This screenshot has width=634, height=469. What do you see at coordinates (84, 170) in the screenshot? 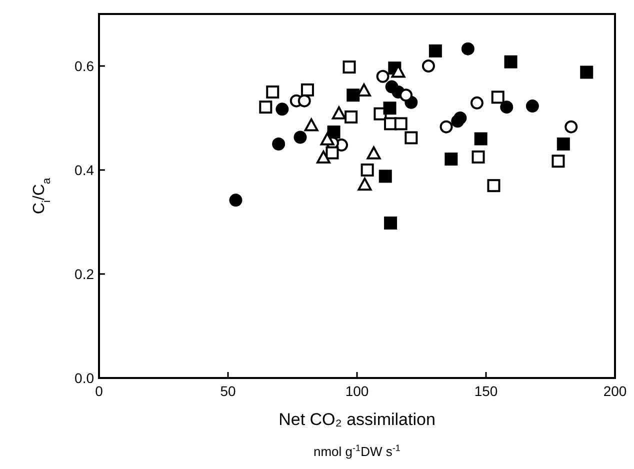
I see `y-tick-label: 0.4` at bounding box center [84, 170].